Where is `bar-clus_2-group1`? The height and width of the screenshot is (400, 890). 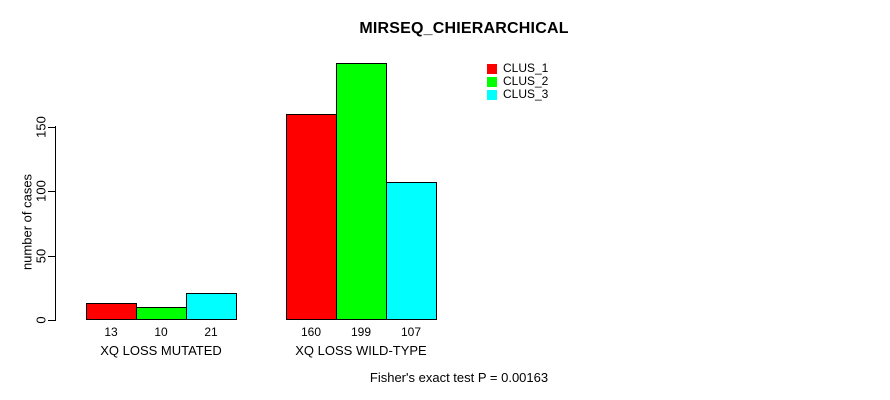 bar-clus_2-group1 is located at coordinates (161, 313).